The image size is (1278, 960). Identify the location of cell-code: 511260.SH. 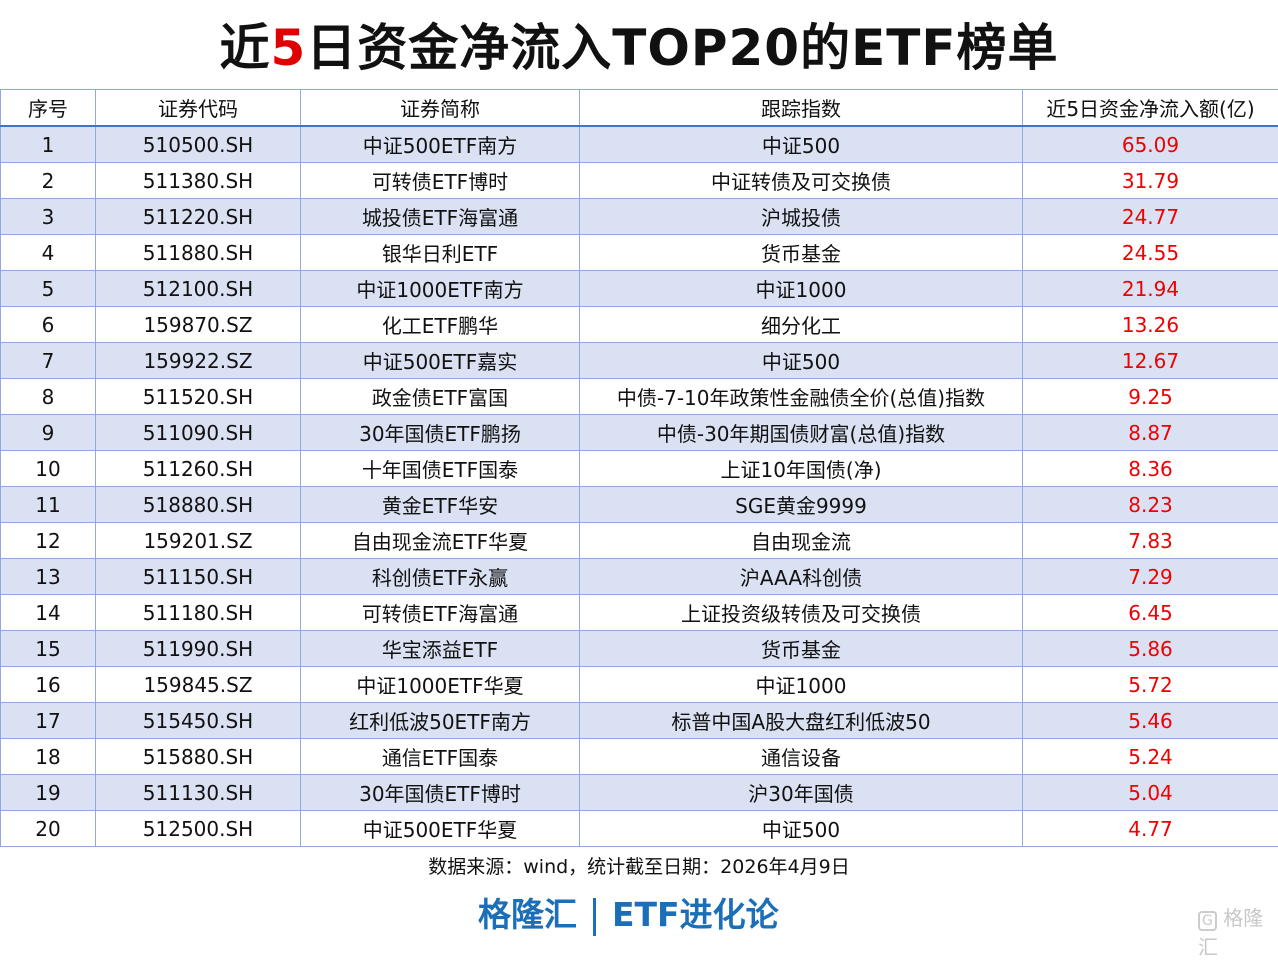
(198, 469).